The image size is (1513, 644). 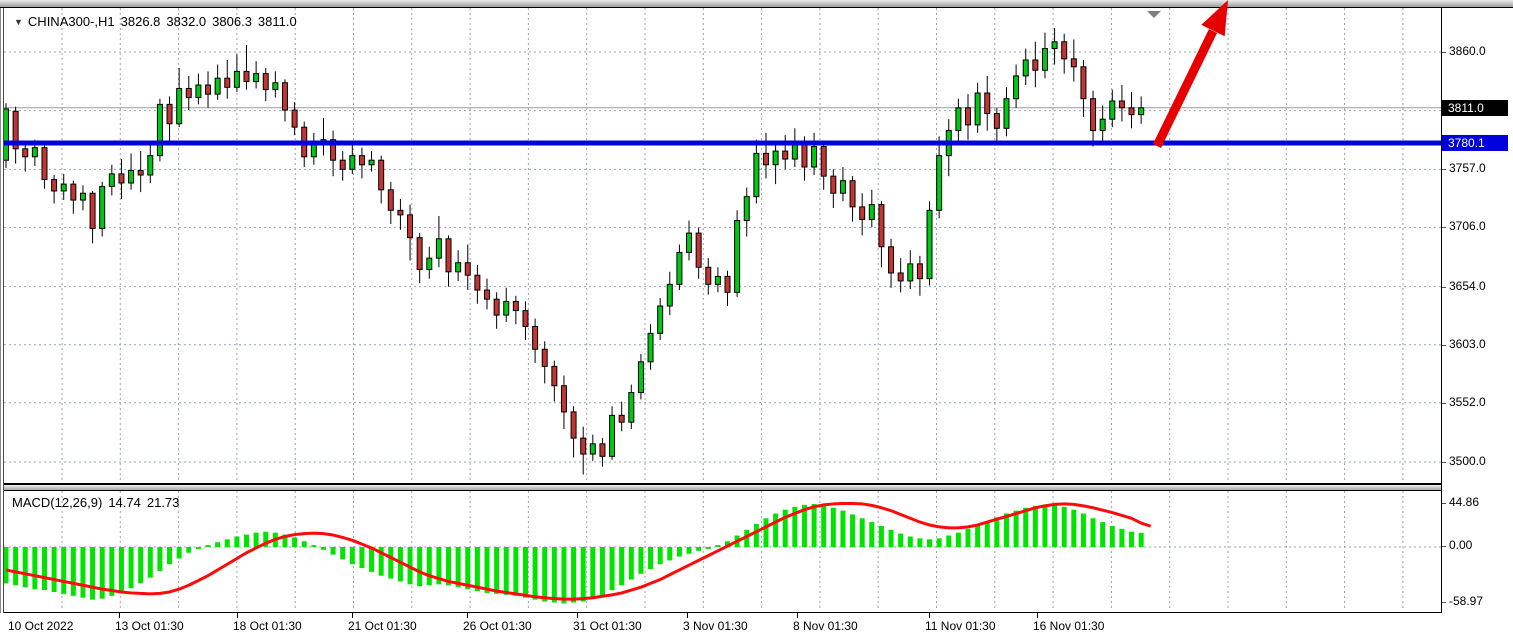 What do you see at coordinates (1475, 143) in the screenshot?
I see `support-line-badge: 3780.1` at bounding box center [1475, 143].